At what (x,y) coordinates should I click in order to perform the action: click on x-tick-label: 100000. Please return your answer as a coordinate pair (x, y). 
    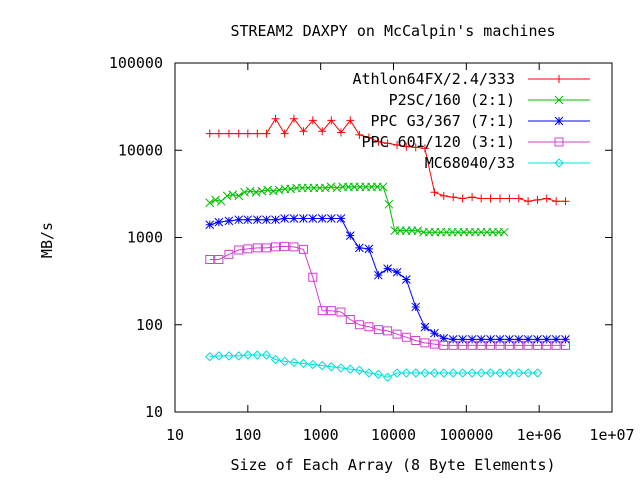
    Looking at the image, I should click on (466, 435).